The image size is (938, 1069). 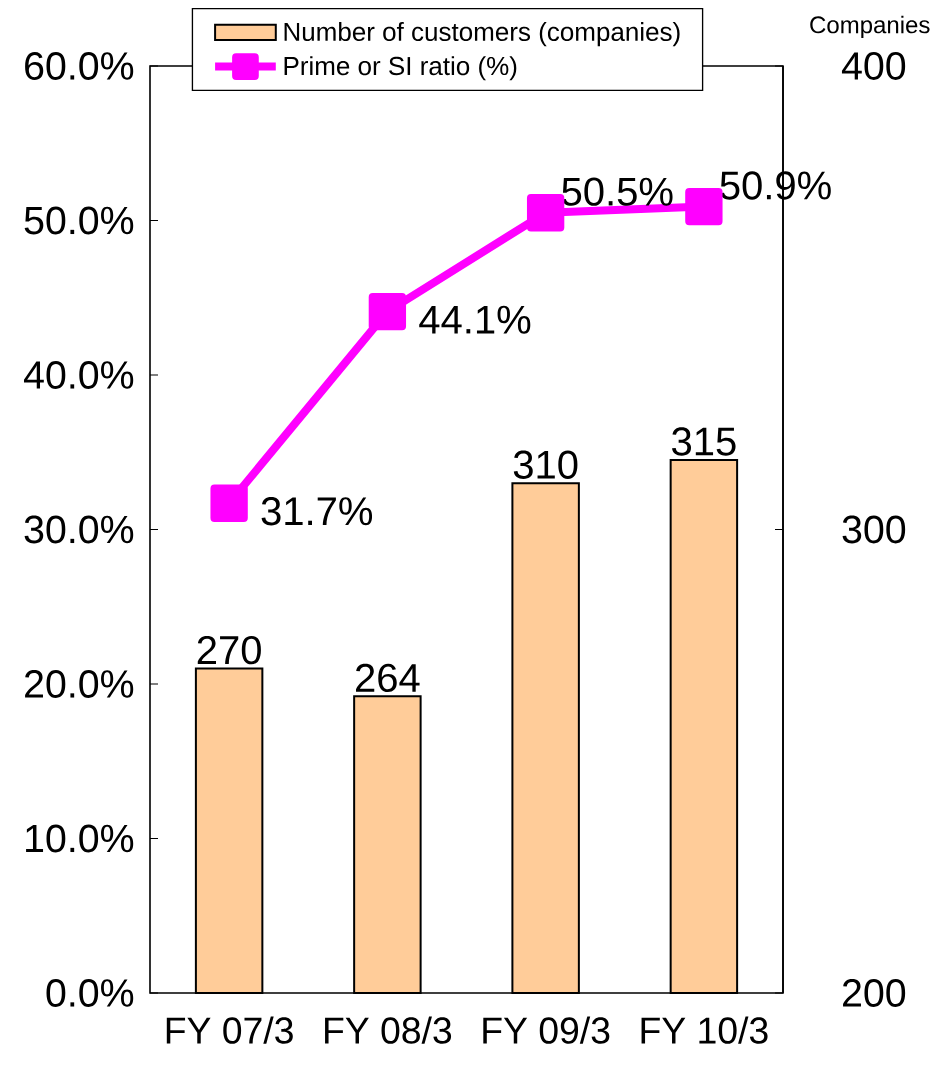 What do you see at coordinates (229, 1030) in the screenshot?
I see `x-tick-label: FY 07/3` at bounding box center [229, 1030].